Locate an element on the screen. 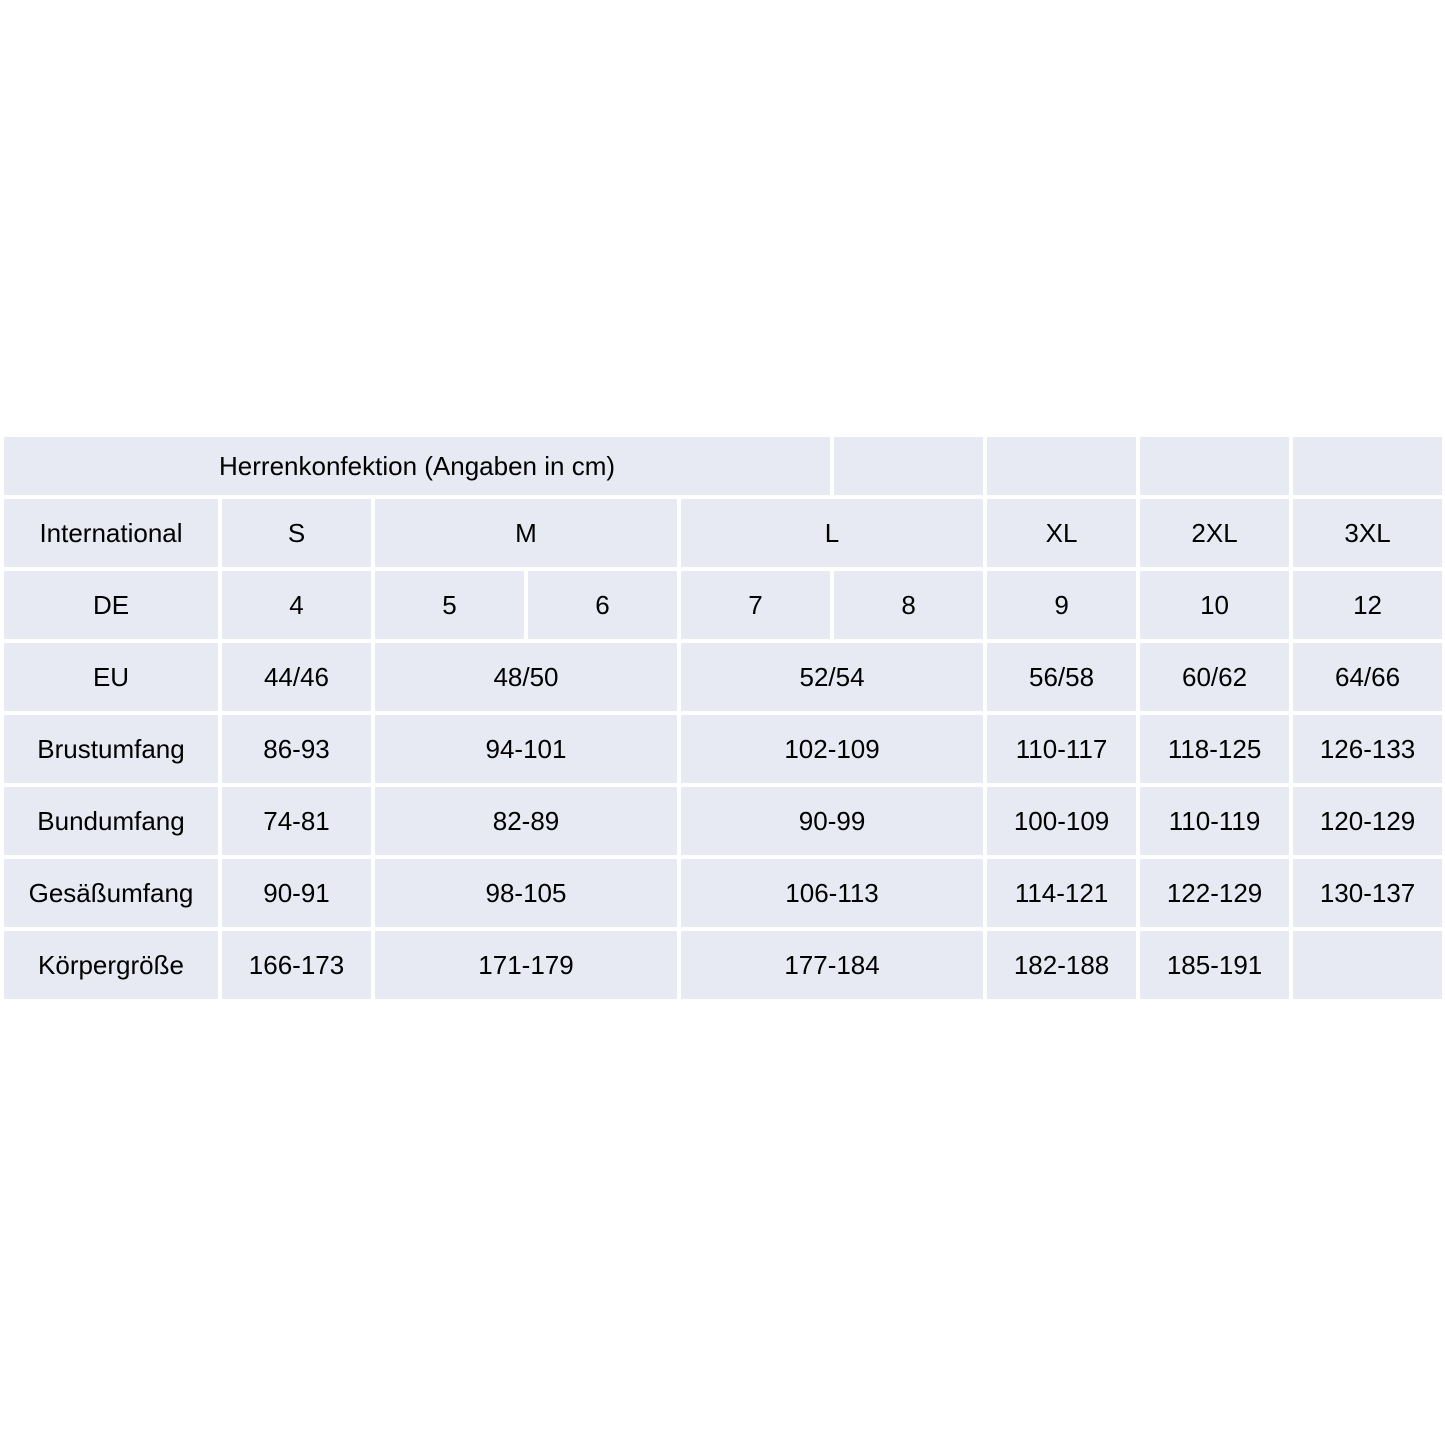 This screenshot has height=1445, width=1445. range-cell: 126-133 is located at coordinates (1368, 749).